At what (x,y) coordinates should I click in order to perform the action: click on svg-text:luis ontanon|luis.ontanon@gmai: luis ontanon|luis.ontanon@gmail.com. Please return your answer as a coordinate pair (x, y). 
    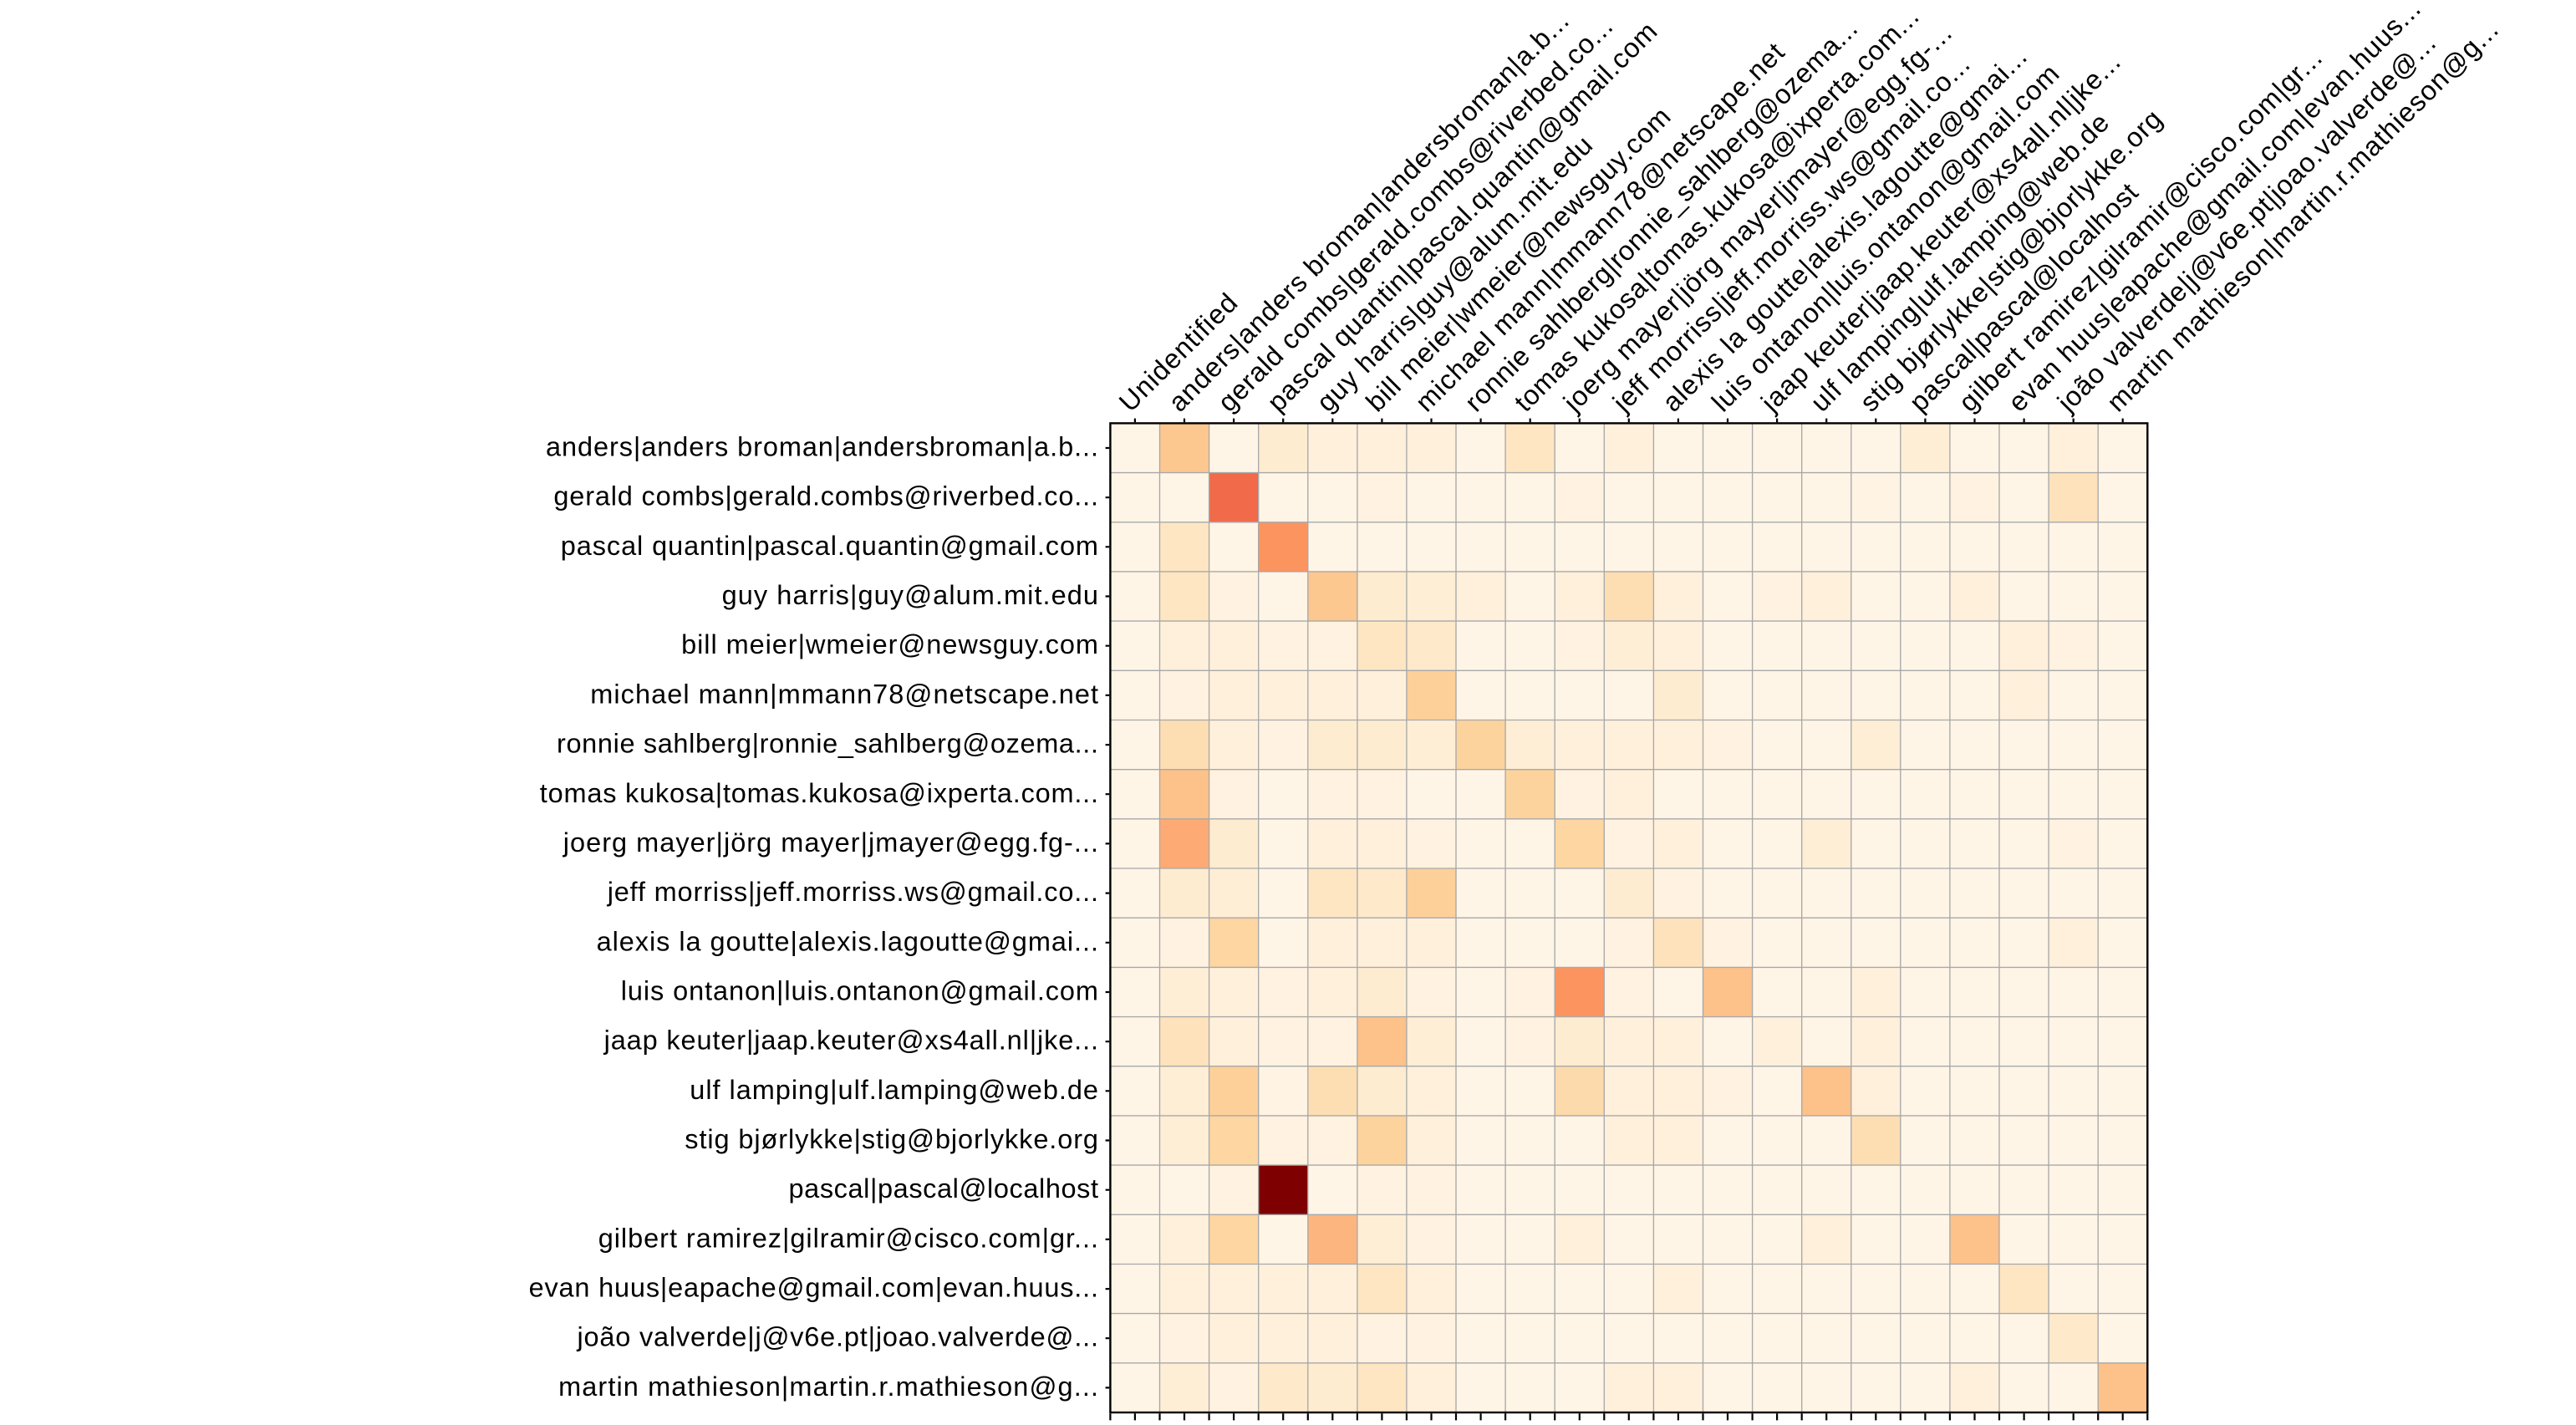
    Looking at the image, I should click on (859, 991).